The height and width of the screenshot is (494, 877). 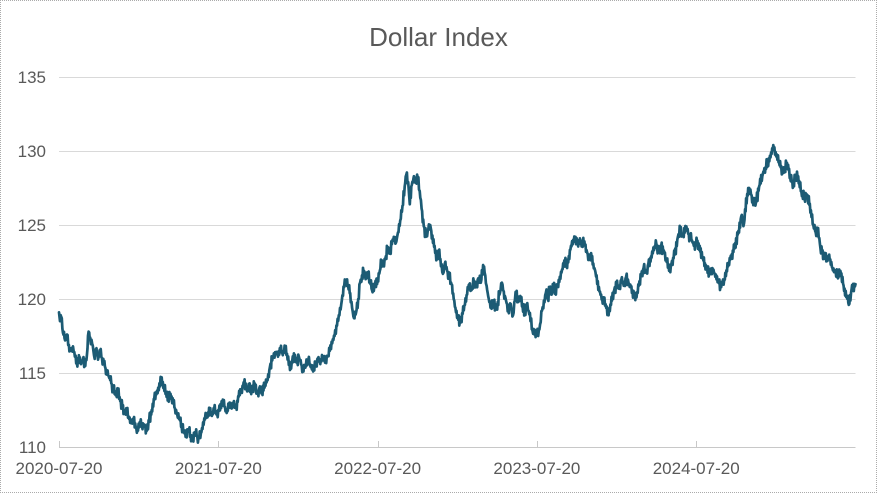 What do you see at coordinates (32, 447) in the screenshot?
I see `y-tick-label: 110` at bounding box center [32, 447].